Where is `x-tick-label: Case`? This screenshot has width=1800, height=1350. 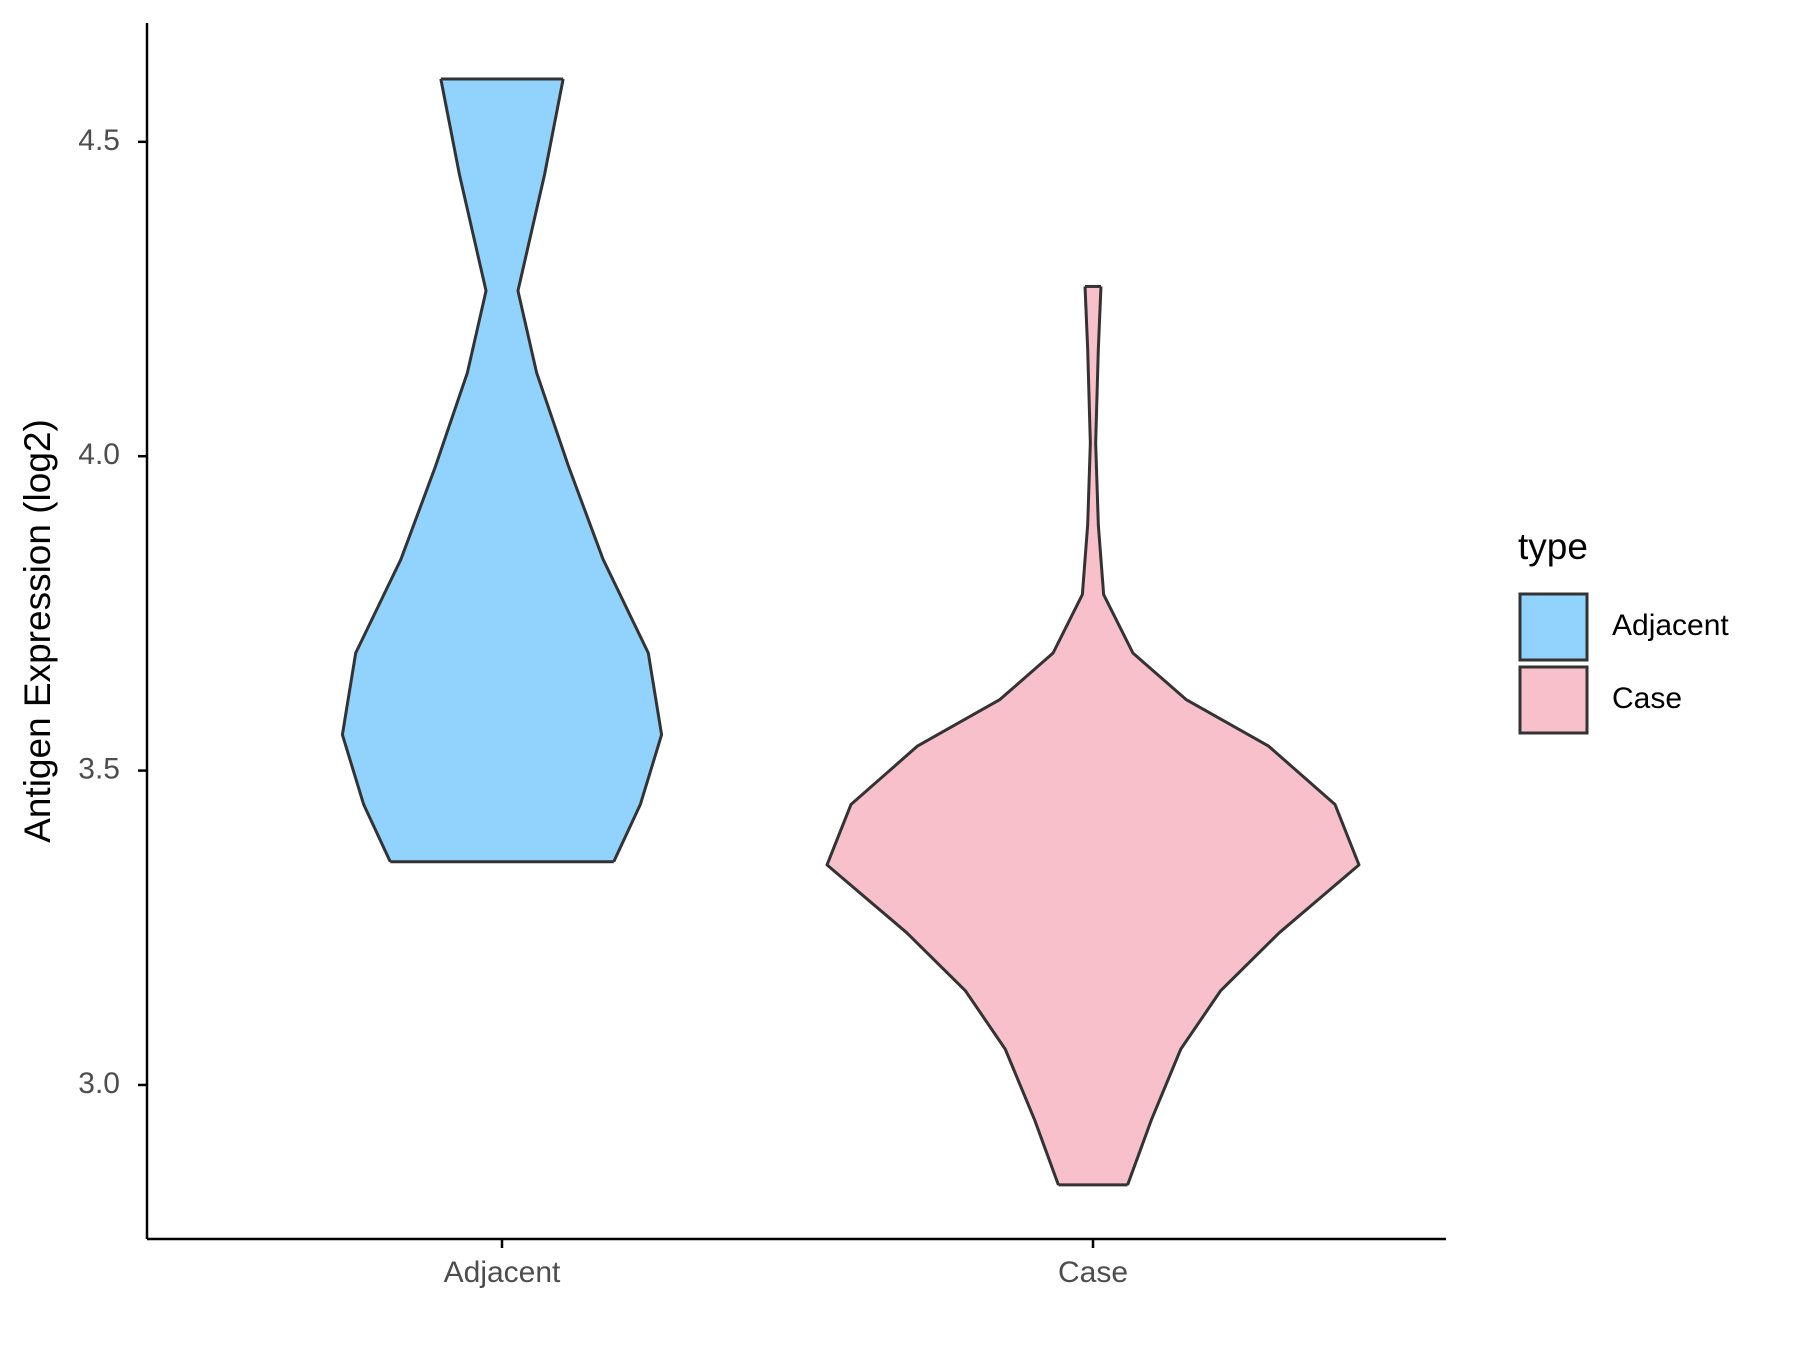
x-tick-label: Case is located at coordinates (1093, 1272).